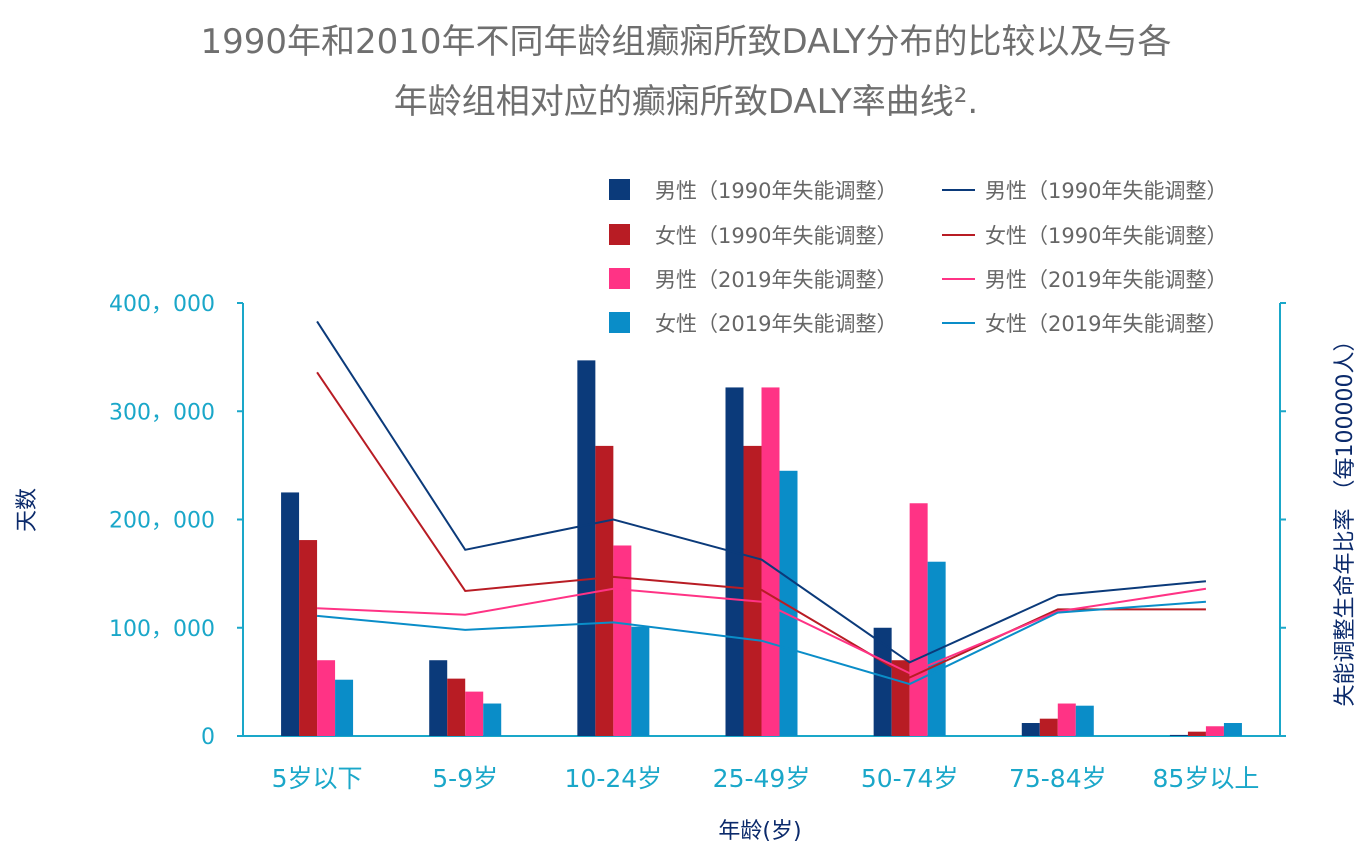 The width and height of the screenshot is (1372, 860). Describe the element at coordinates (686, 42) in the screenshot. I see `chart-title-line-1: 1990年和2010年不同年龄组癫痫所致DALY分布的比较以及与各` at that location.